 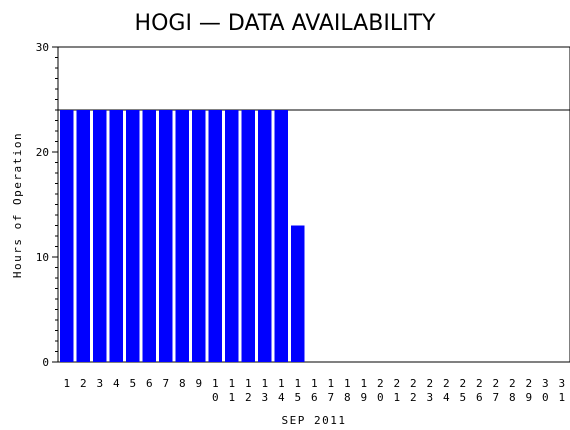 I want to click on y-tick-label: 0, so click(x=45, y=362).